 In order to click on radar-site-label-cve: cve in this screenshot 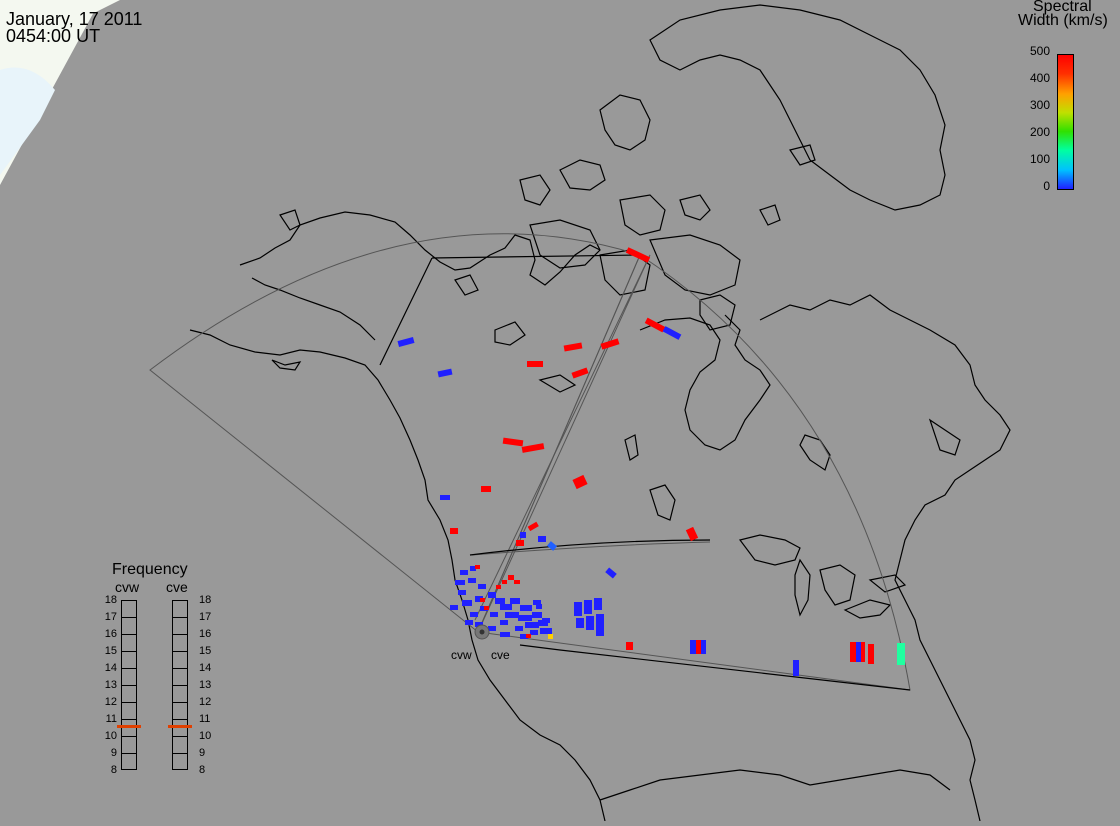, I will do `click(500, 655)`.